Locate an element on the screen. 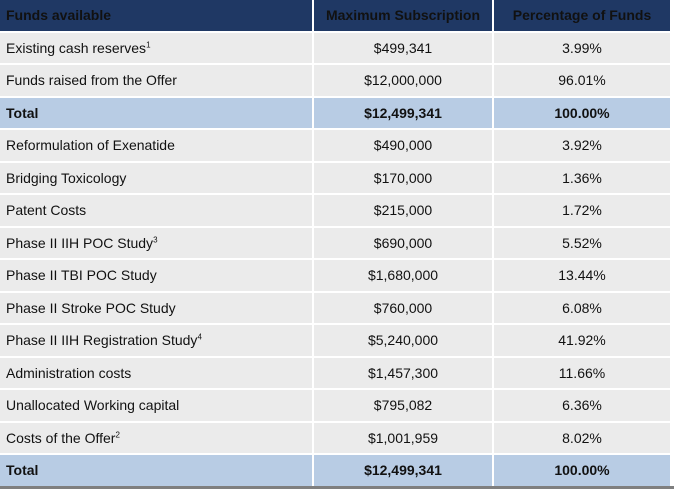  row-percentage: 1.36% is located at coordinates (582, 178).